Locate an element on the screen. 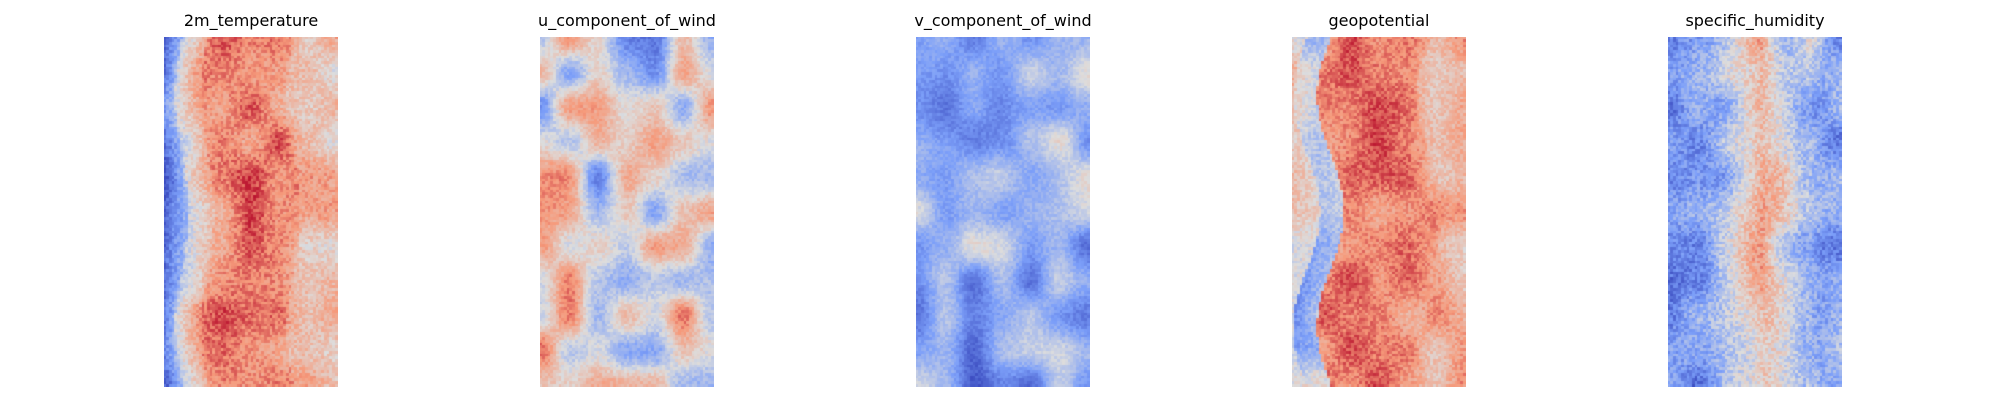  panel-2m-temperature: 2m_temperature is located at coordinates (251, 200).